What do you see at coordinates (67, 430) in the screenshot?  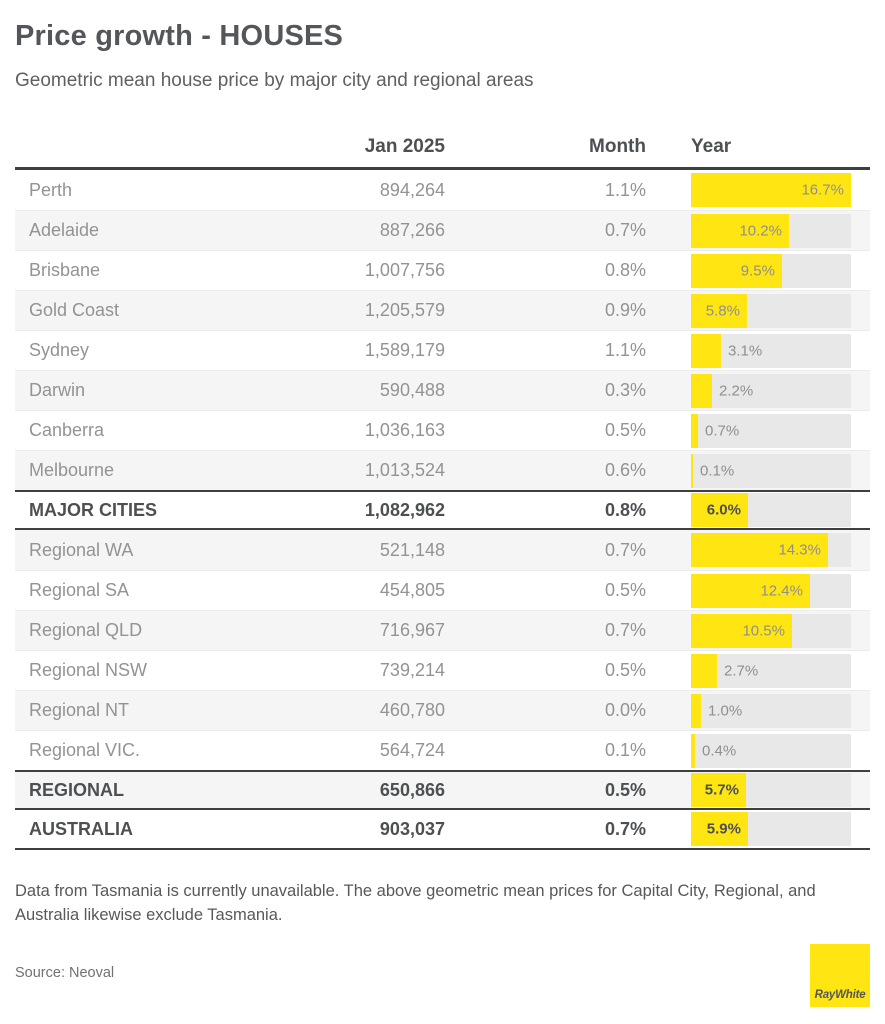 I see `region-name: Canberra` at bounding box center [67, 430].